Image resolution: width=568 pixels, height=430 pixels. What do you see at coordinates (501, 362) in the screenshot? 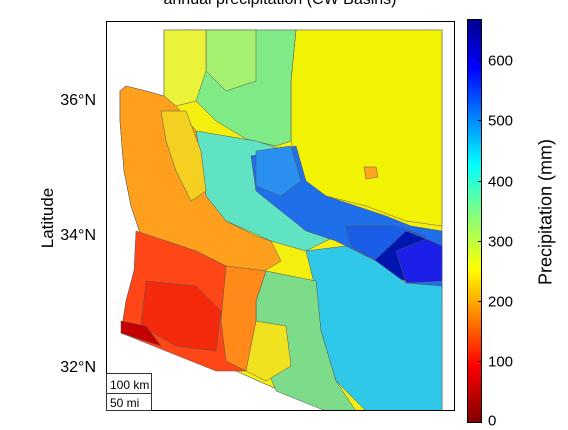
I see `colorbar-tick-100: 100` at bounding box center [501, 362].